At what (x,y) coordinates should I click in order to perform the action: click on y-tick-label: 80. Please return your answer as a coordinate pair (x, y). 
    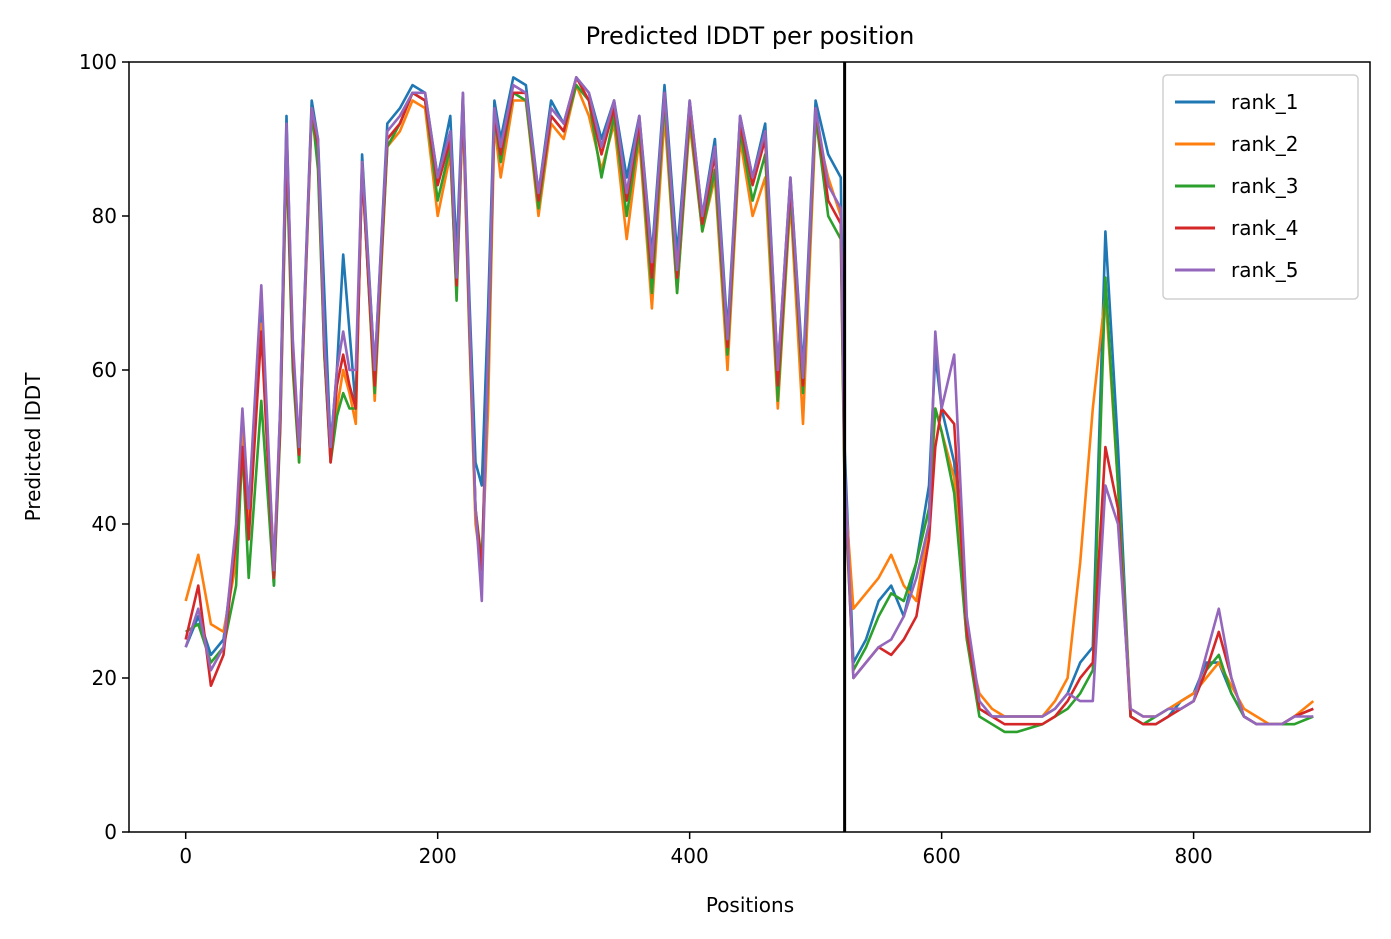
    Looking at the image, I should click on (104, 216).